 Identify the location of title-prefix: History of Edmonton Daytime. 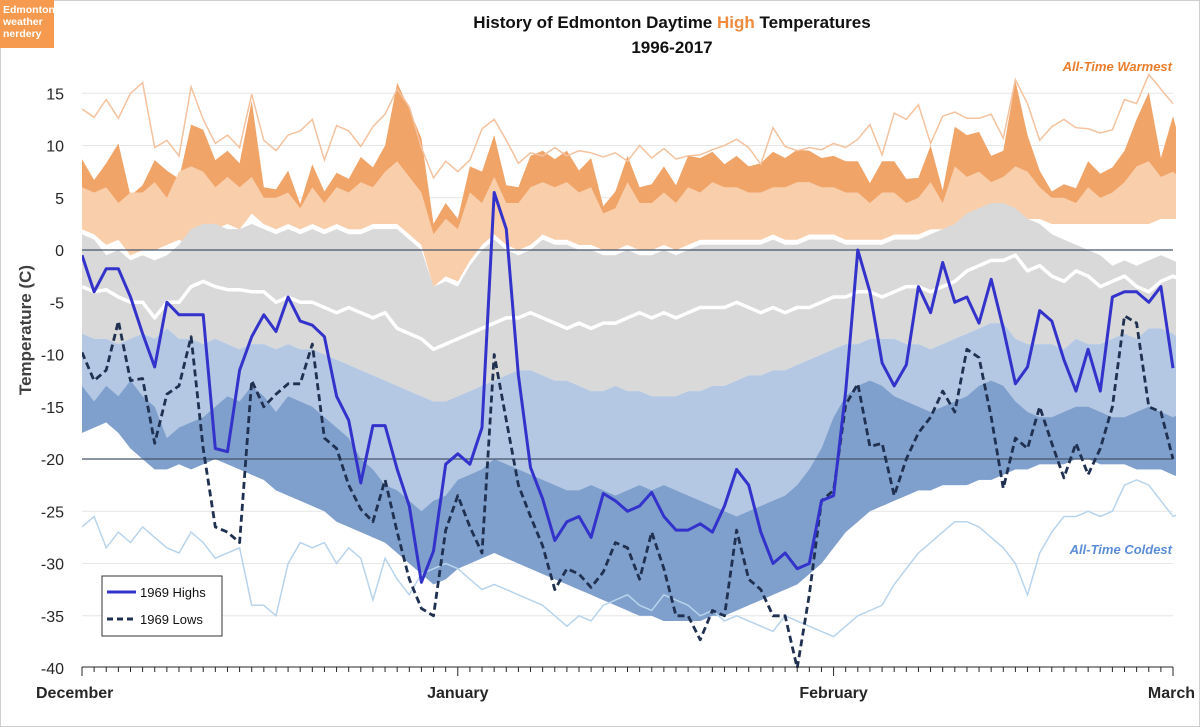
(592, 22).